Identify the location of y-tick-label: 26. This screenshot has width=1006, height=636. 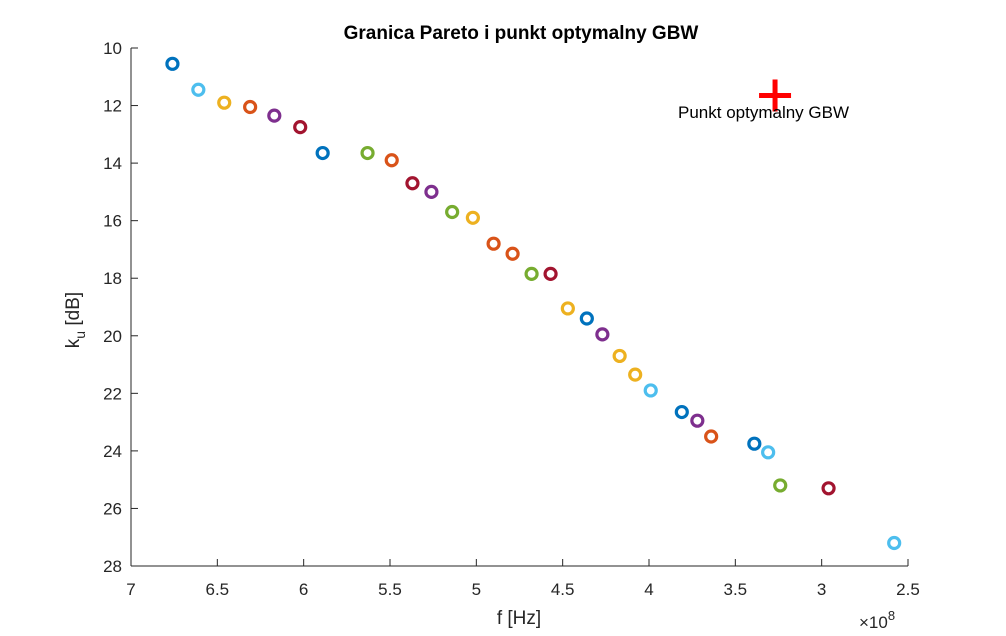
(112, 508).